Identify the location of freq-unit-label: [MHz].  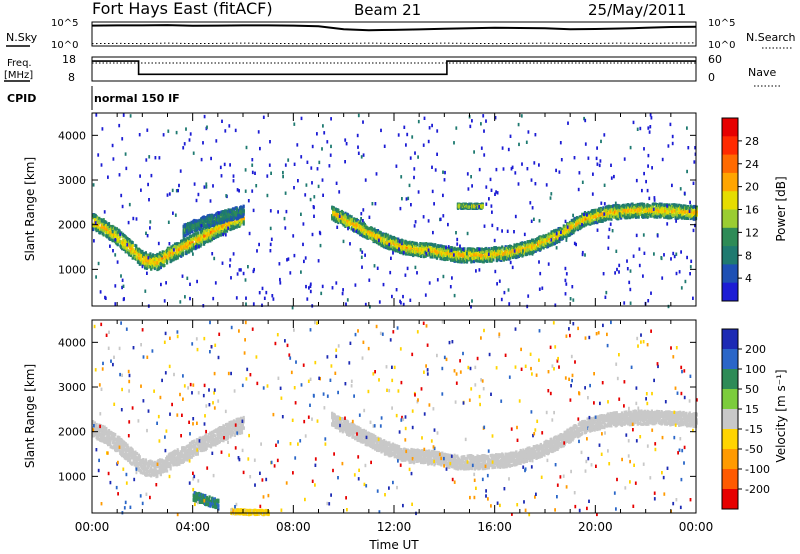
(18, 75).